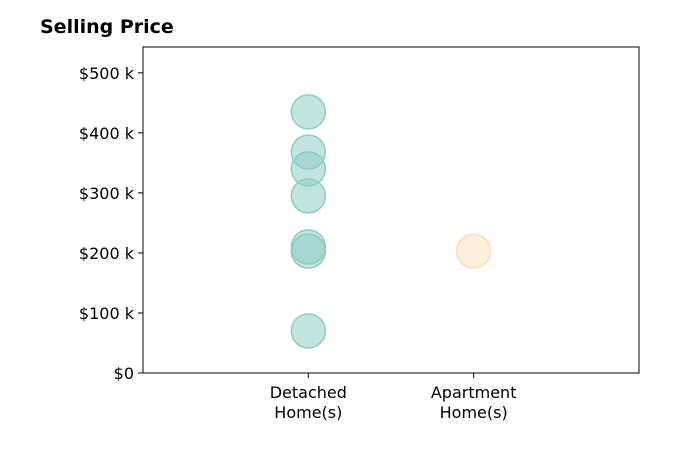  What do you see at coordinates (308, 392) in the screenshot?
I see `x-tick-label-0-line1: Detached` at bounding box center [308, 392].